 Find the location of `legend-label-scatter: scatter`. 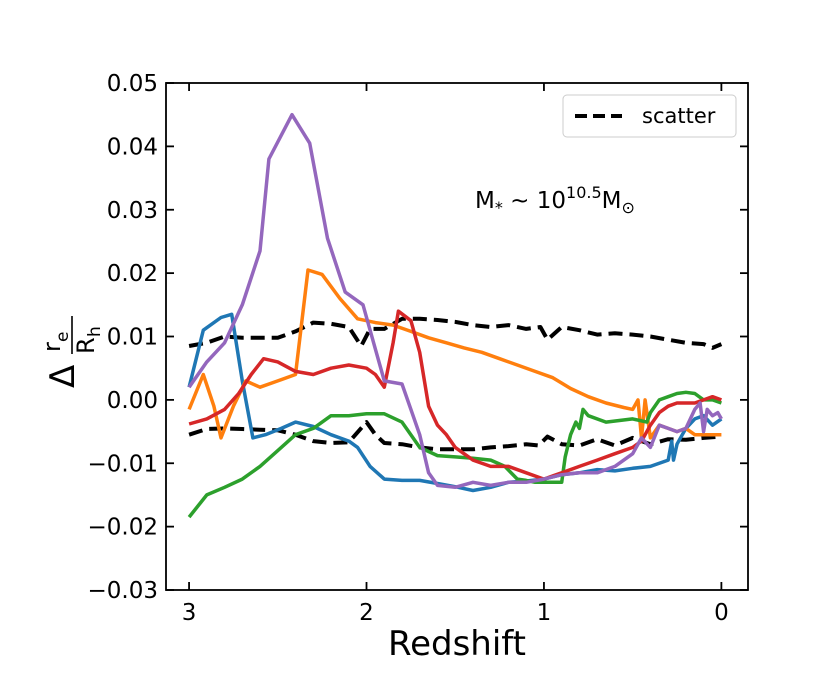

legend-label-scatter: scatter is located at coordinates (679, 116).